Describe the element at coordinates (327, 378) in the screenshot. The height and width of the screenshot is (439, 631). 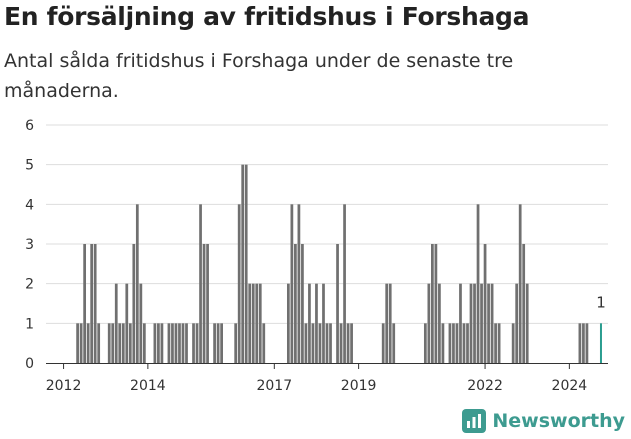
I see `x-axis: 2012 2014 2017 2019 2022 2024` at that location.